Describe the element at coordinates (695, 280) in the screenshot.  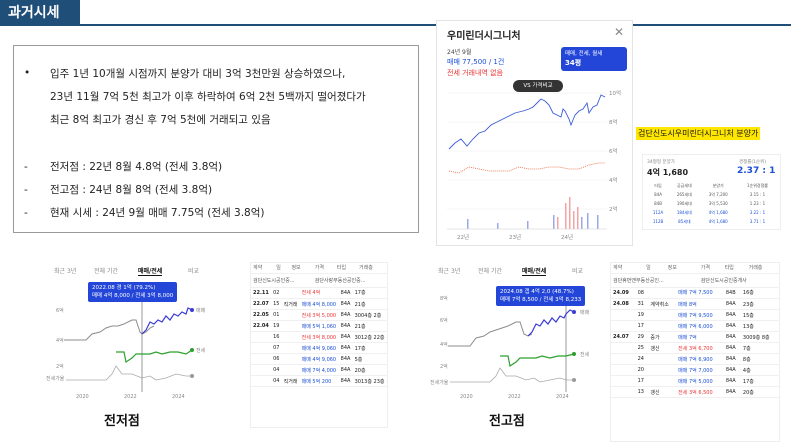
I see `agent-row: 검단휴먼앤부동산공인... 검단신도시공인중개사` at that location.